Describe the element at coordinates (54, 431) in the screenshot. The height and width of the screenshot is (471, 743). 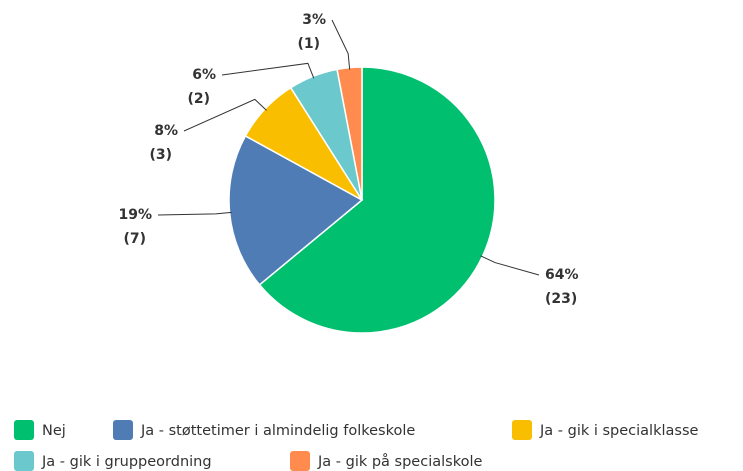
I see `legend-label: Nej` at that location.